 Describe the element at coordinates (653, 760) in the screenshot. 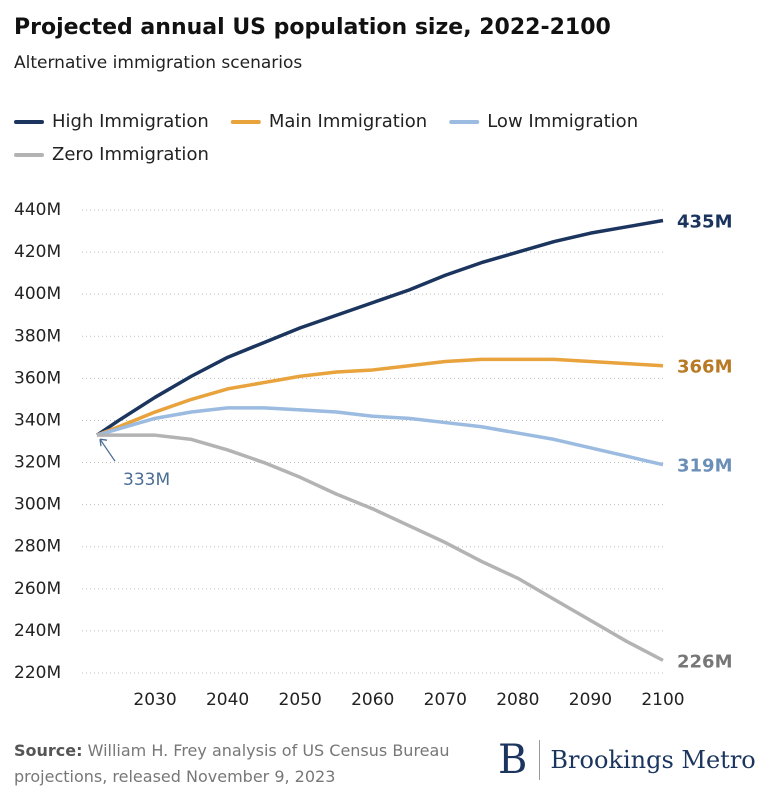

I see `logo-text: Brookings Metro` at that location.